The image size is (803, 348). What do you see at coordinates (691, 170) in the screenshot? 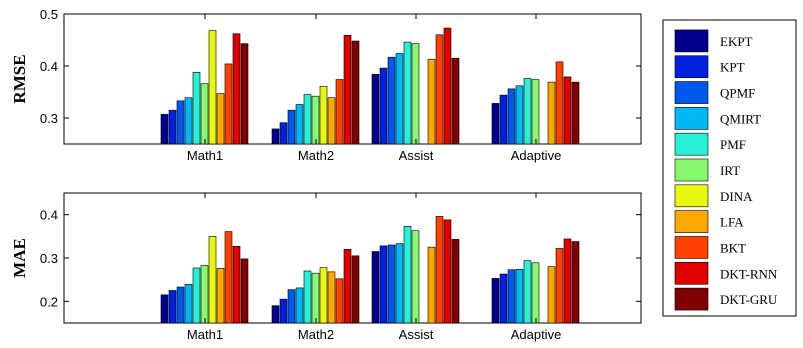
I see `legend-swatch-irt` at bounding box center [691, 170].